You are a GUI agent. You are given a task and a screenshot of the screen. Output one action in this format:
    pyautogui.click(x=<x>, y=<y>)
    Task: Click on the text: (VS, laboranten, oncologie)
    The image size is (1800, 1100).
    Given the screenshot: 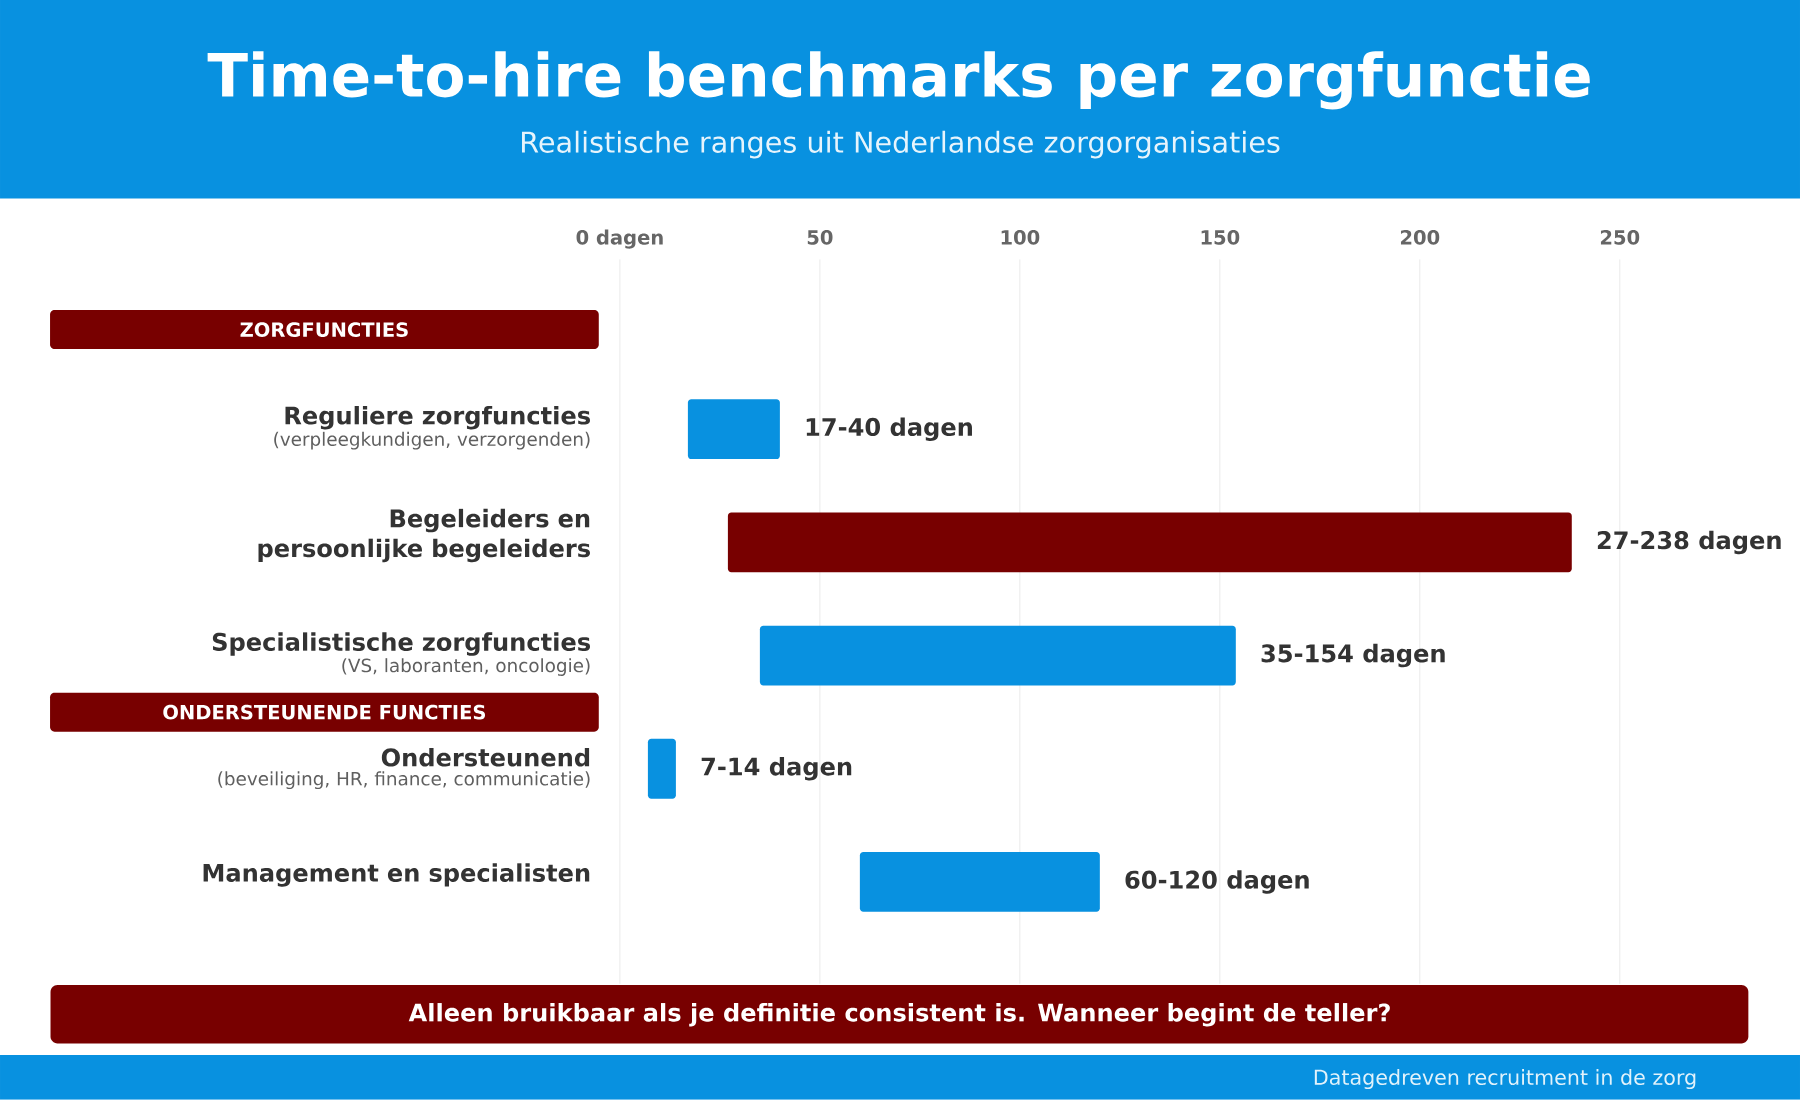 What is the action you would take?
    pyautogui.click(x=466, y=667)
    